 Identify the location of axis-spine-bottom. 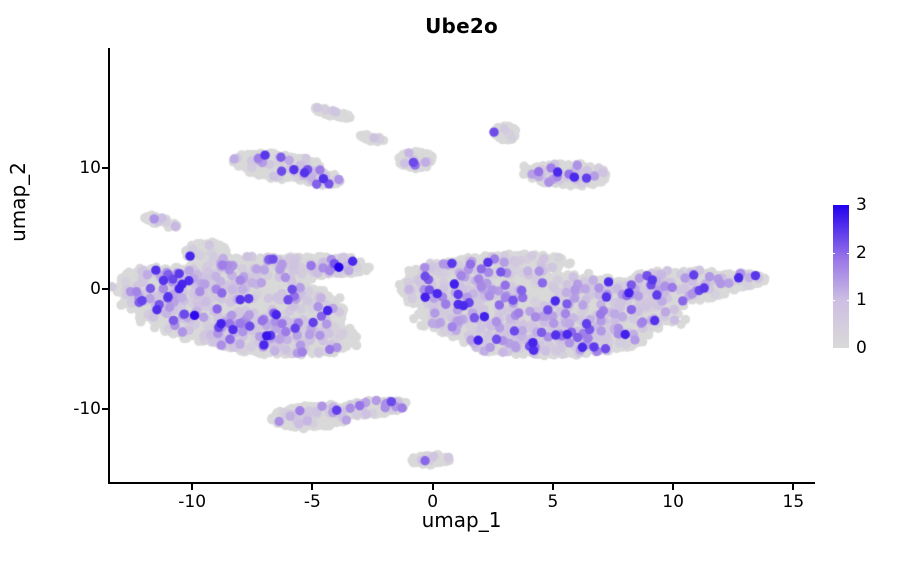
(461, 483).